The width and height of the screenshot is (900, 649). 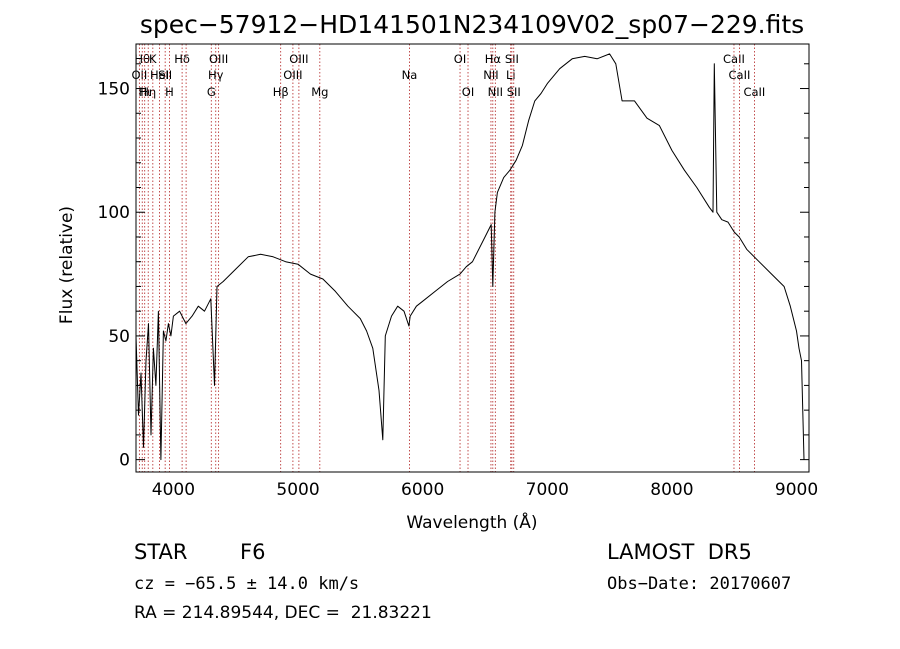 What do you see at coordinates (119, 337) in the screenshot?
I see `y-tick-label: 50` at bounding box center [119, 337].